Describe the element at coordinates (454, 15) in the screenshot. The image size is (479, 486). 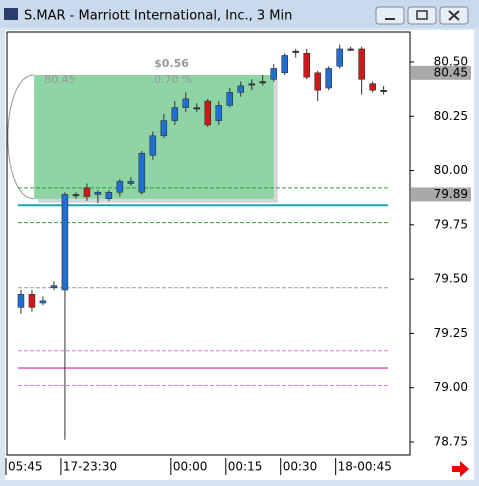
I see `close-icon` at that location.